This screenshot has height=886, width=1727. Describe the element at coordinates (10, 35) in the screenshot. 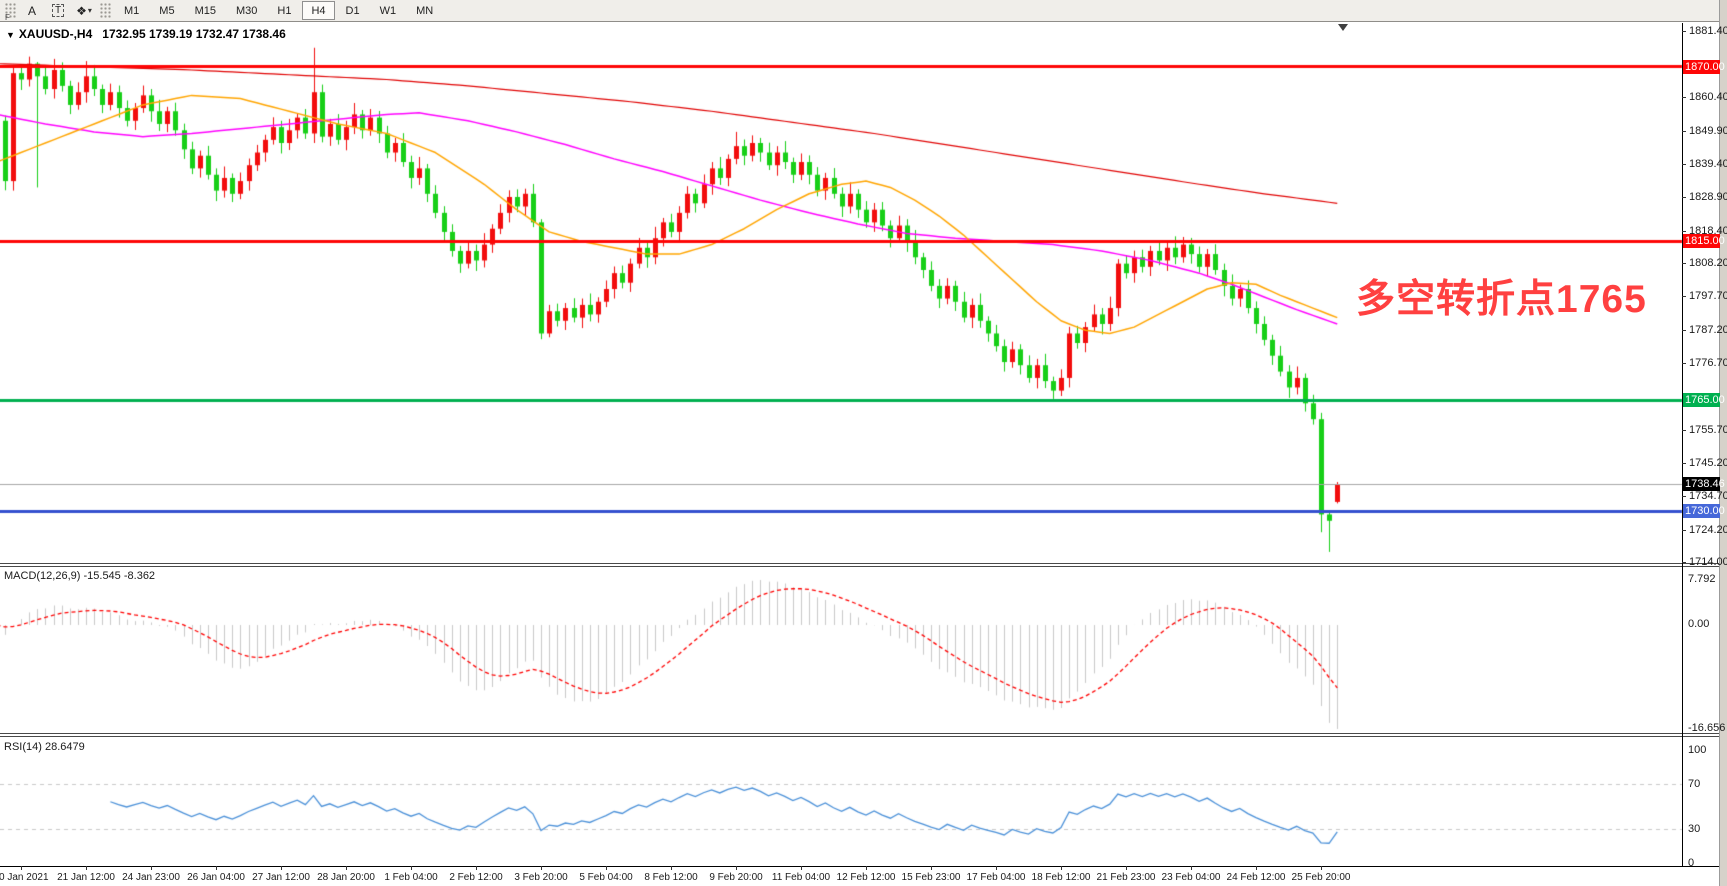

I see `symbol-dropdown-icon: ▼` at that location.